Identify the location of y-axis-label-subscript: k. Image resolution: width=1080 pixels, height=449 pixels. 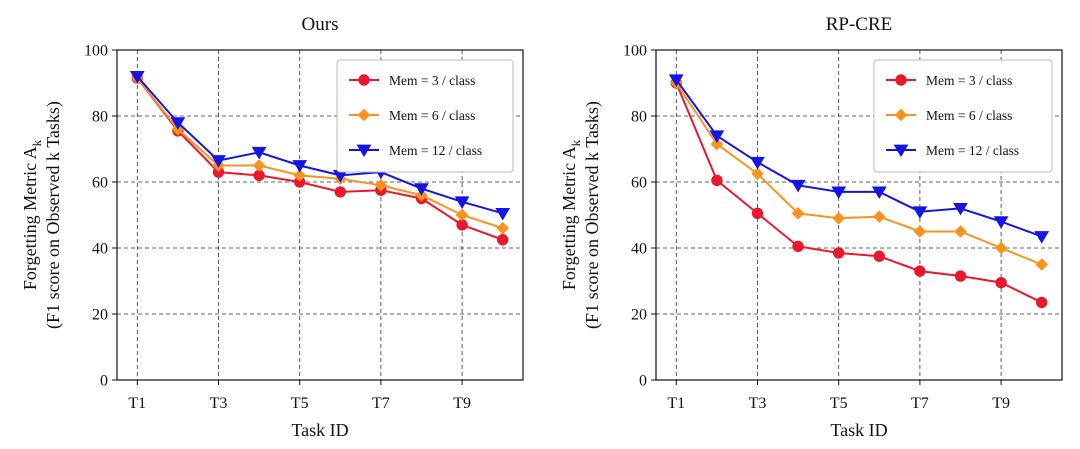
(575, 142).